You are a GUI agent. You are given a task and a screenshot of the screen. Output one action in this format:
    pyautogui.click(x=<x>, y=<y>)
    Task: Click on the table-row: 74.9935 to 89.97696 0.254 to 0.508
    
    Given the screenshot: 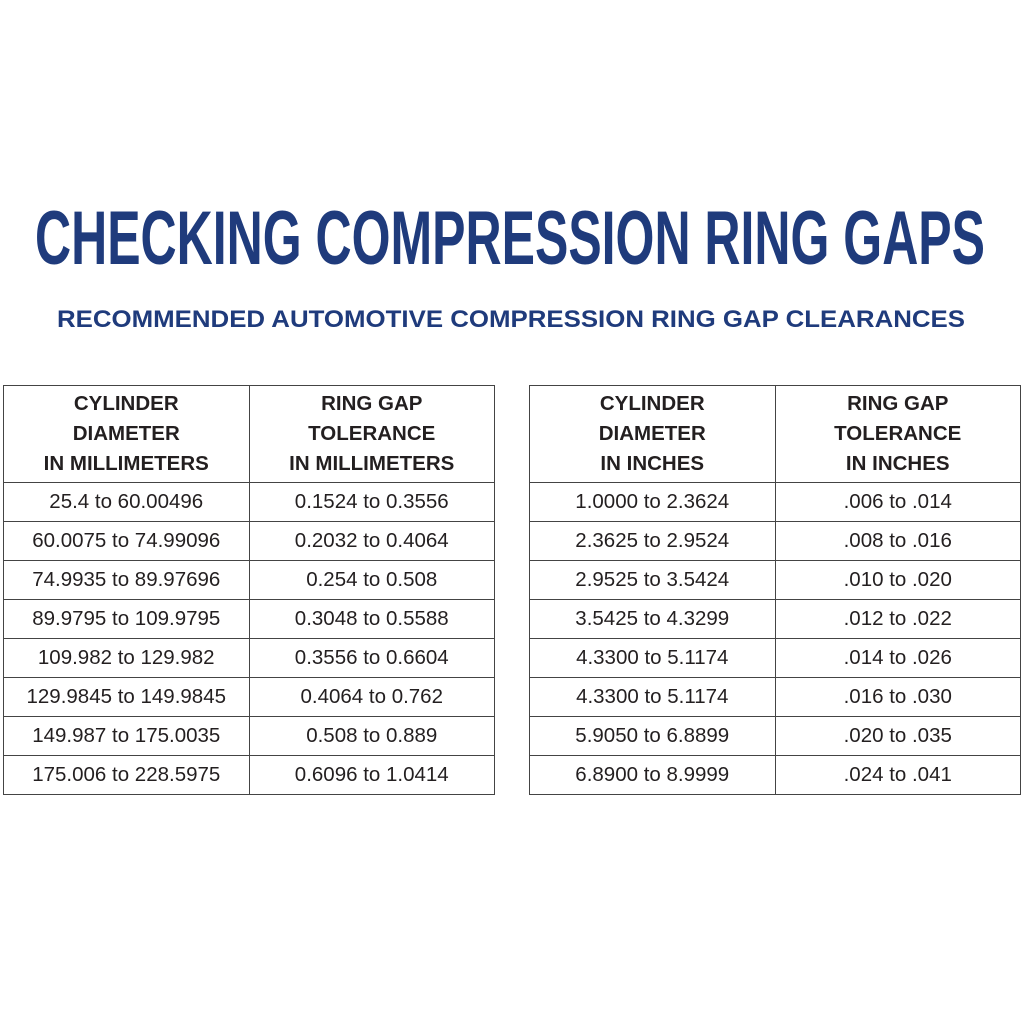 What is the action you would take?
    pyautogui.click(x=249, y=580)
    